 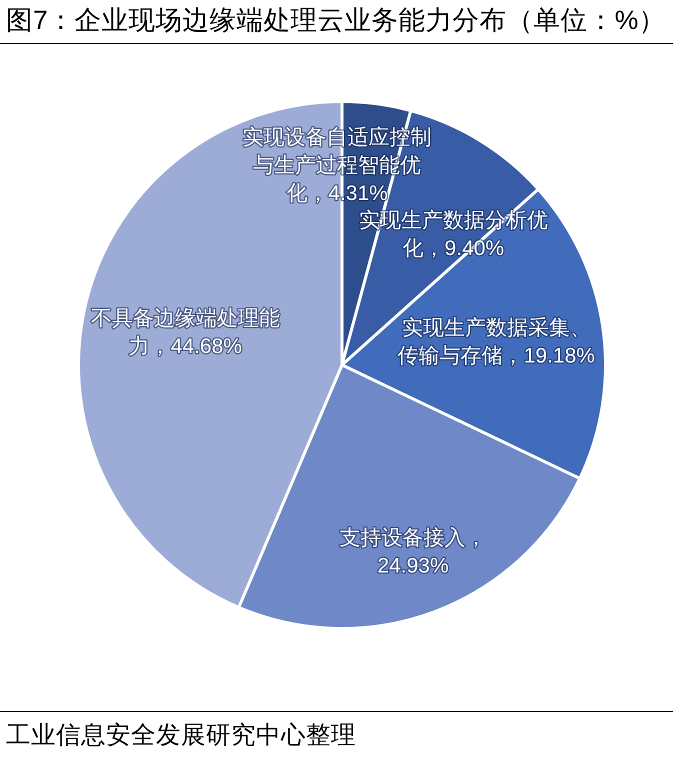 What do you see at coordinates (185, 332) in the screenshot?
I see `slice-label: 不具备边缘端处理能力，44.68%` at bounding box center [185, 332].